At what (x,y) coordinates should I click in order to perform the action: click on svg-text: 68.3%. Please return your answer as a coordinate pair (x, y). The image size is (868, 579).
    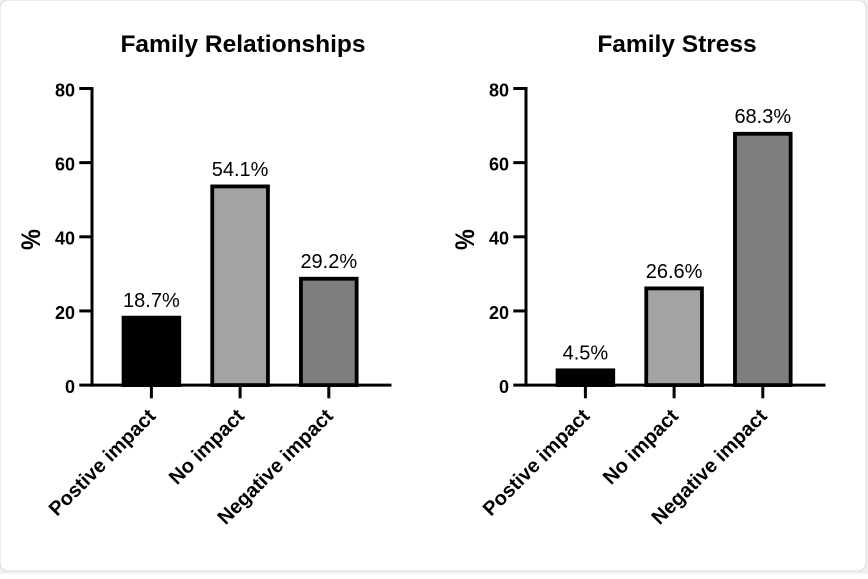
    Looking at the image, I should click on (762, 117).